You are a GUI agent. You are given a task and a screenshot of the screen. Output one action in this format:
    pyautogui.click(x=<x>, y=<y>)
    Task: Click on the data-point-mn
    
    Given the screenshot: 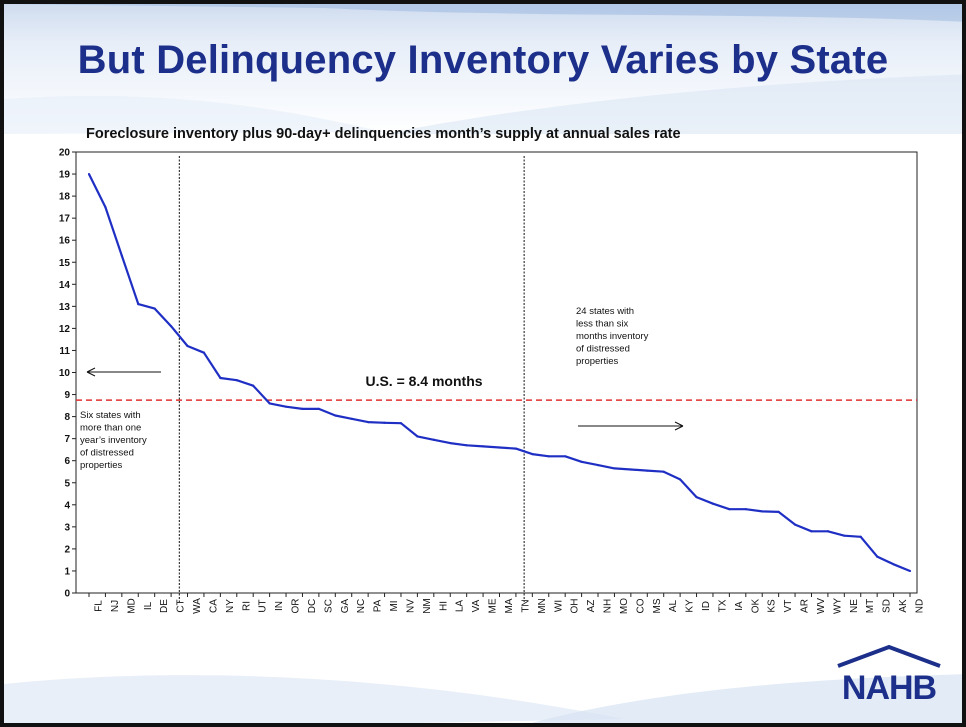 What is the action you would take?
    pyautogui.click(x=532, y=454)
    